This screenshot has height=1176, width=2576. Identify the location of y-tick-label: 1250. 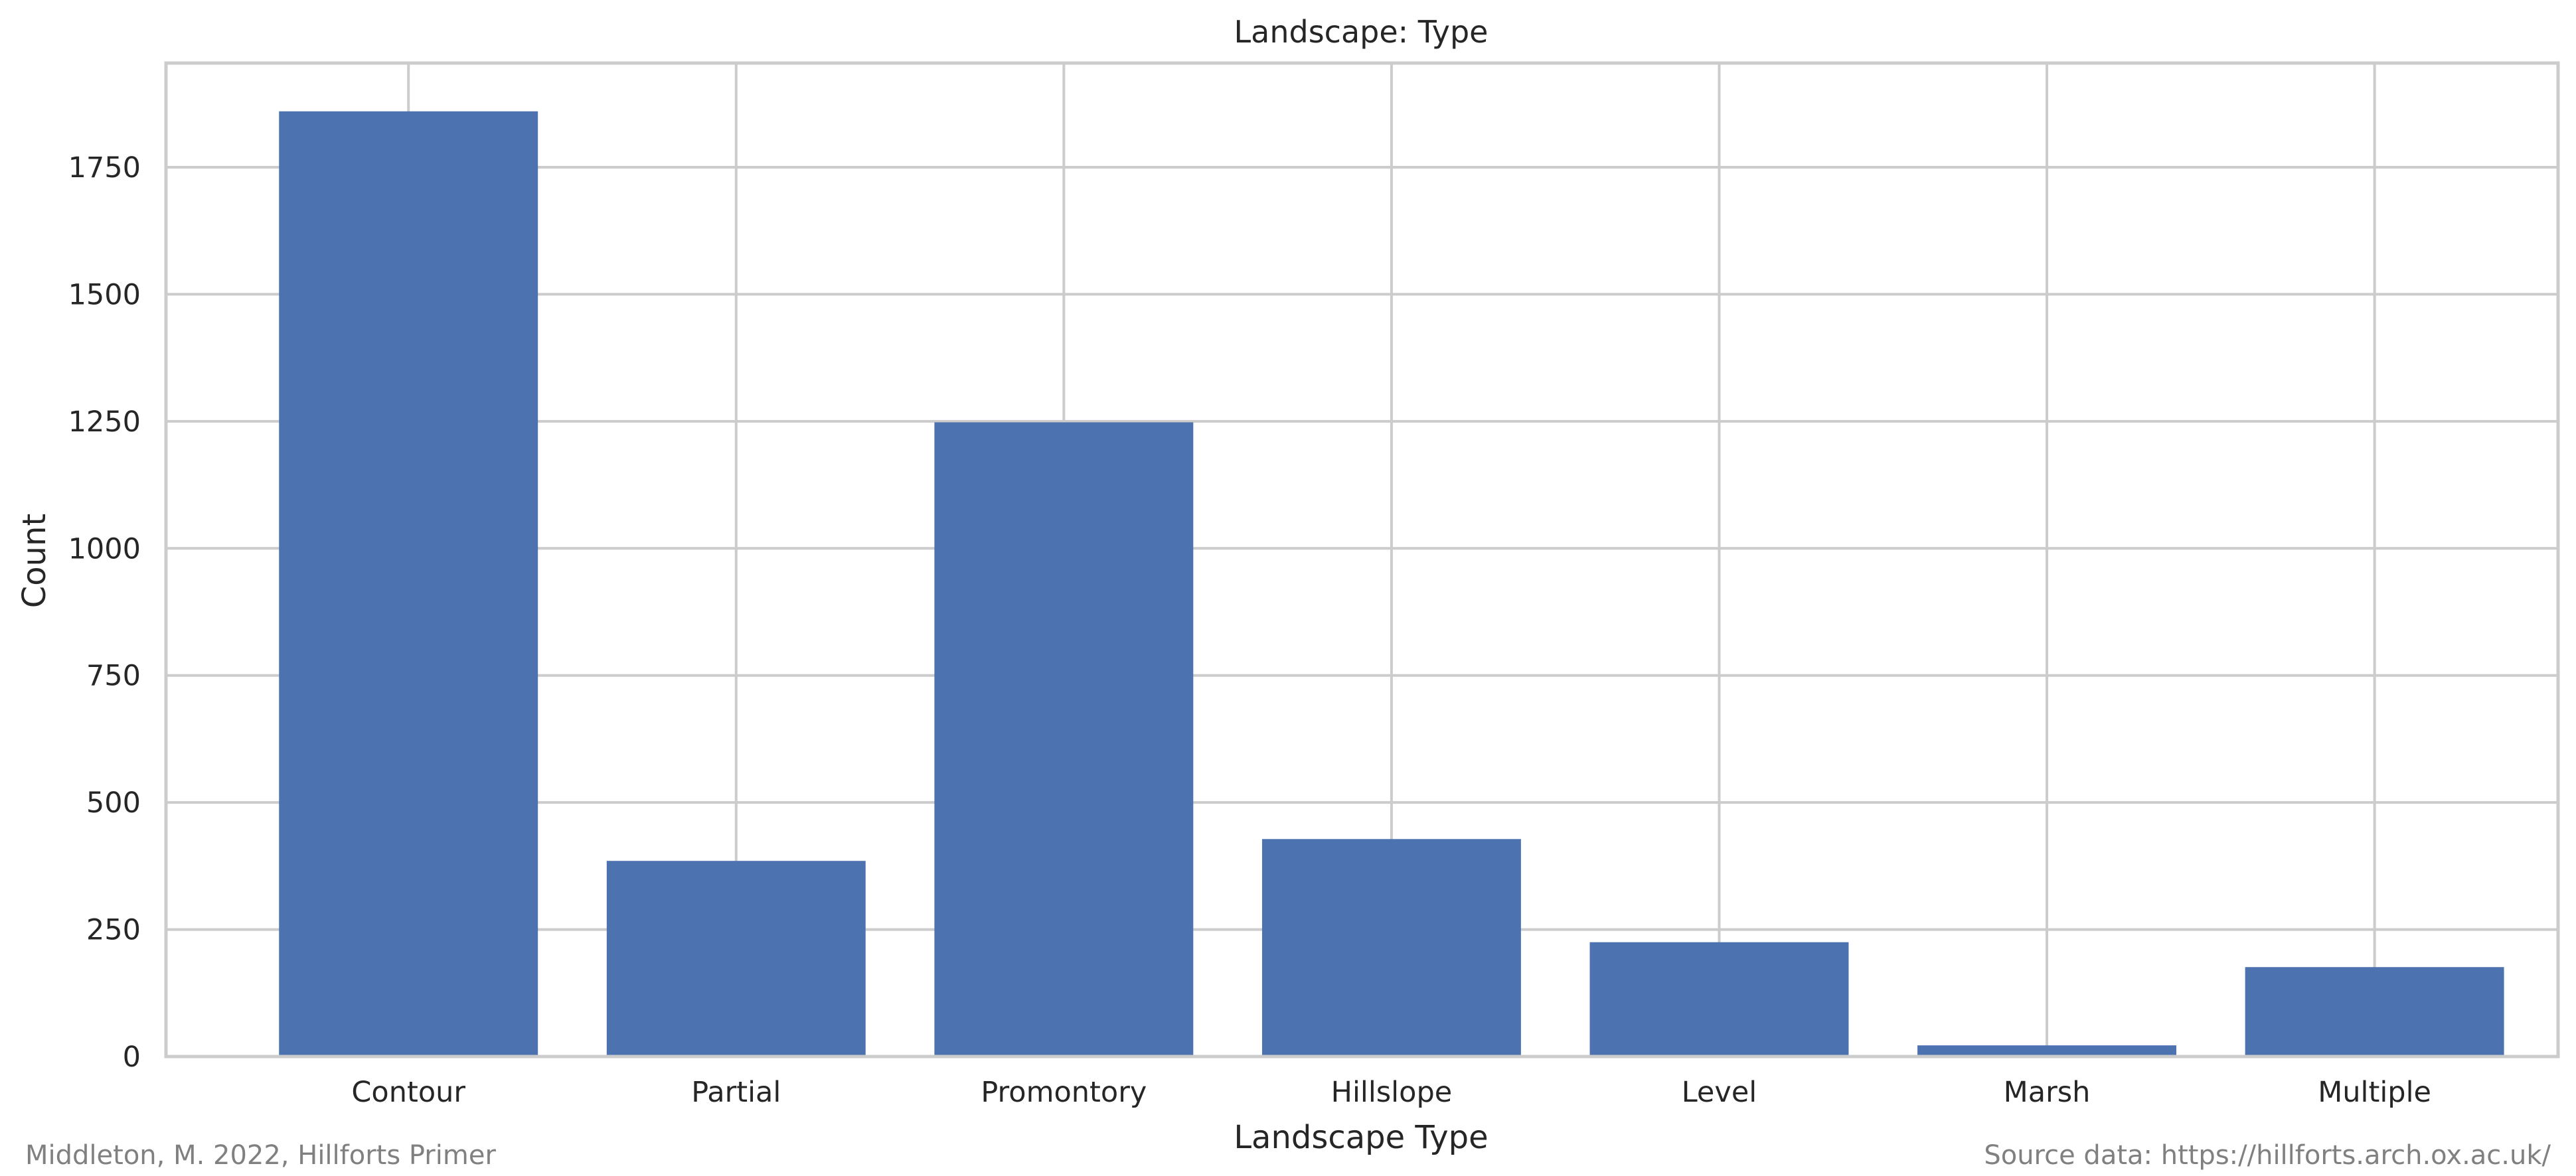
(104, 422).